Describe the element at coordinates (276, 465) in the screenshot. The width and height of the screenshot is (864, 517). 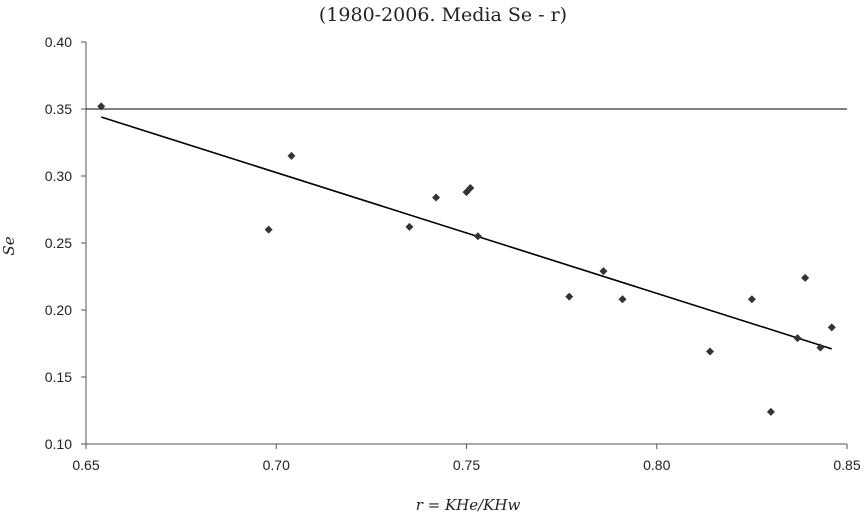
I see `x-tick-label: 0.70` at that location.